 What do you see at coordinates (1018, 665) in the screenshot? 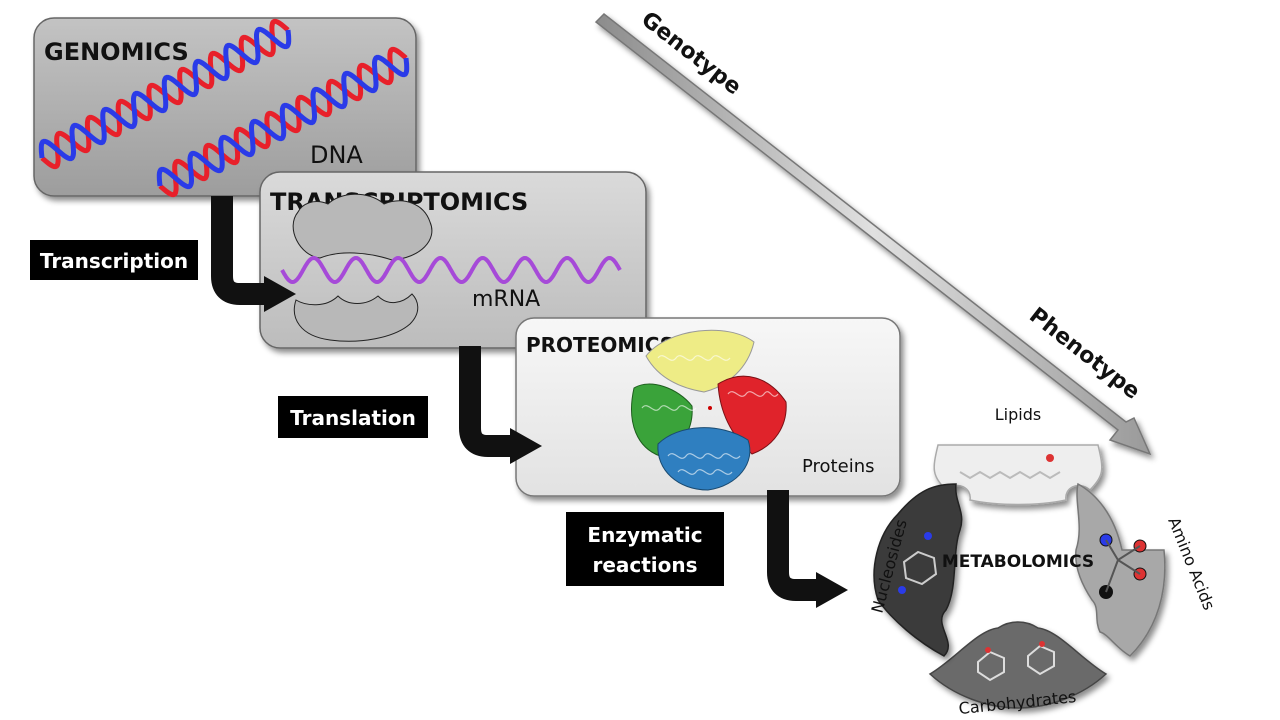
I see `carbohydrates-piece` at bounding box center [1018, 665].